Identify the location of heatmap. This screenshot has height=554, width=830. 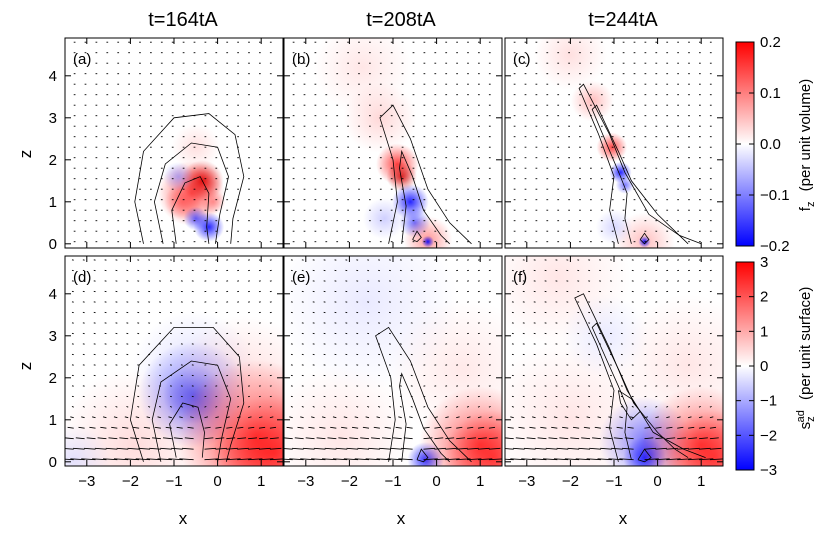
(393, 143).